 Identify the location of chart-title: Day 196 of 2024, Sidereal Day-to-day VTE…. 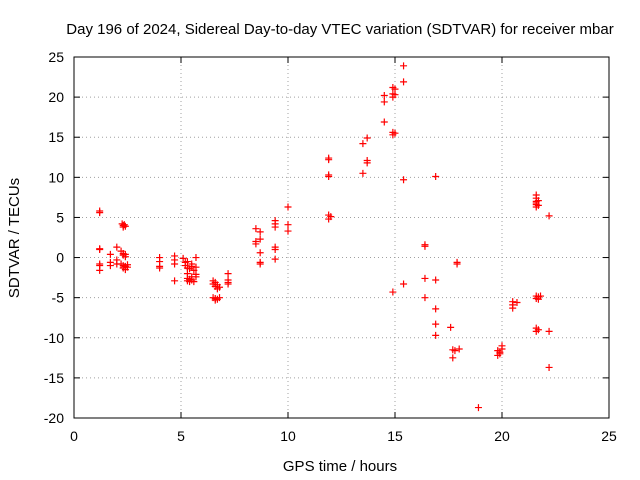
(339, 29).